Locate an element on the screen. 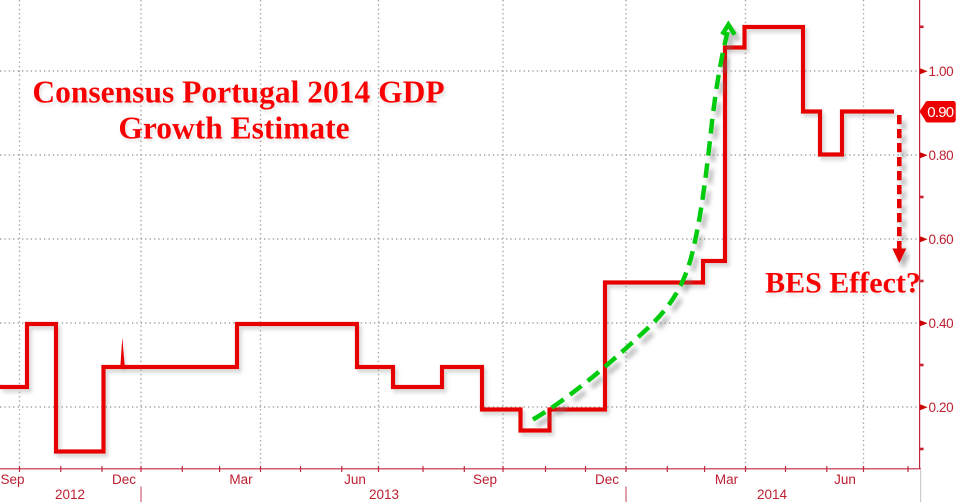 This screenshot has height=502, width=957. svg-text: 2014 is located at coordinates (772, 494).